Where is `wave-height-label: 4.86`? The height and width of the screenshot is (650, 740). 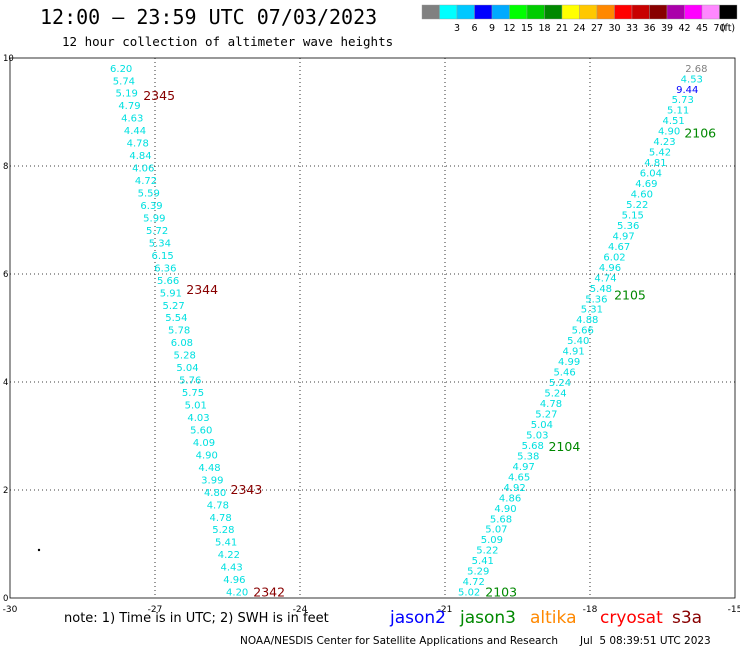
wave-height-label: 4.86 is located at coordinates (510, 498).